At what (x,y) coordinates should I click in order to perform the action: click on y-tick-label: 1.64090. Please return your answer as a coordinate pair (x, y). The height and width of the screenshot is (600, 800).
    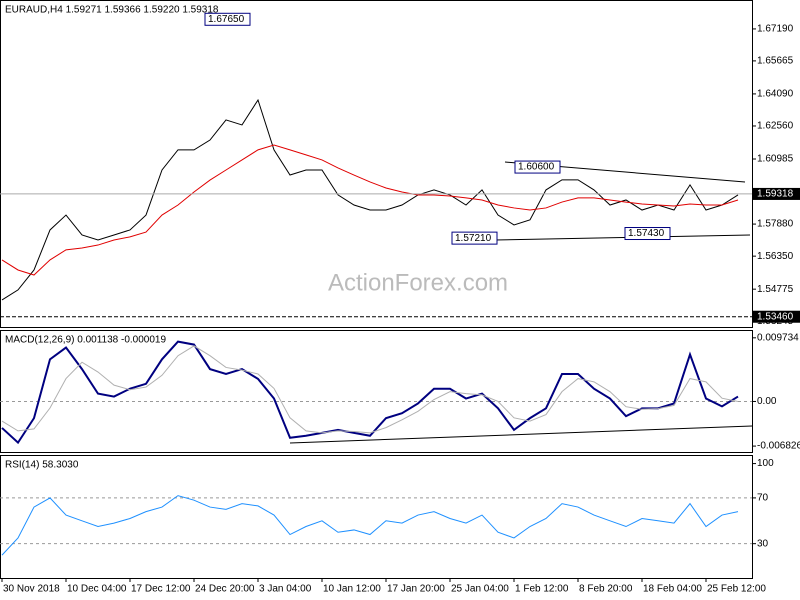
    Looking at the image, I should click on (775, 94).